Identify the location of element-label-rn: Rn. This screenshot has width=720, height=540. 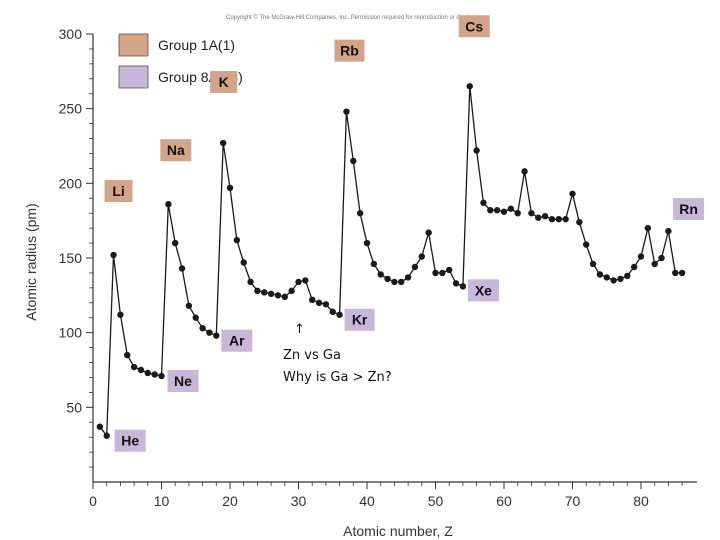
(688, 209).